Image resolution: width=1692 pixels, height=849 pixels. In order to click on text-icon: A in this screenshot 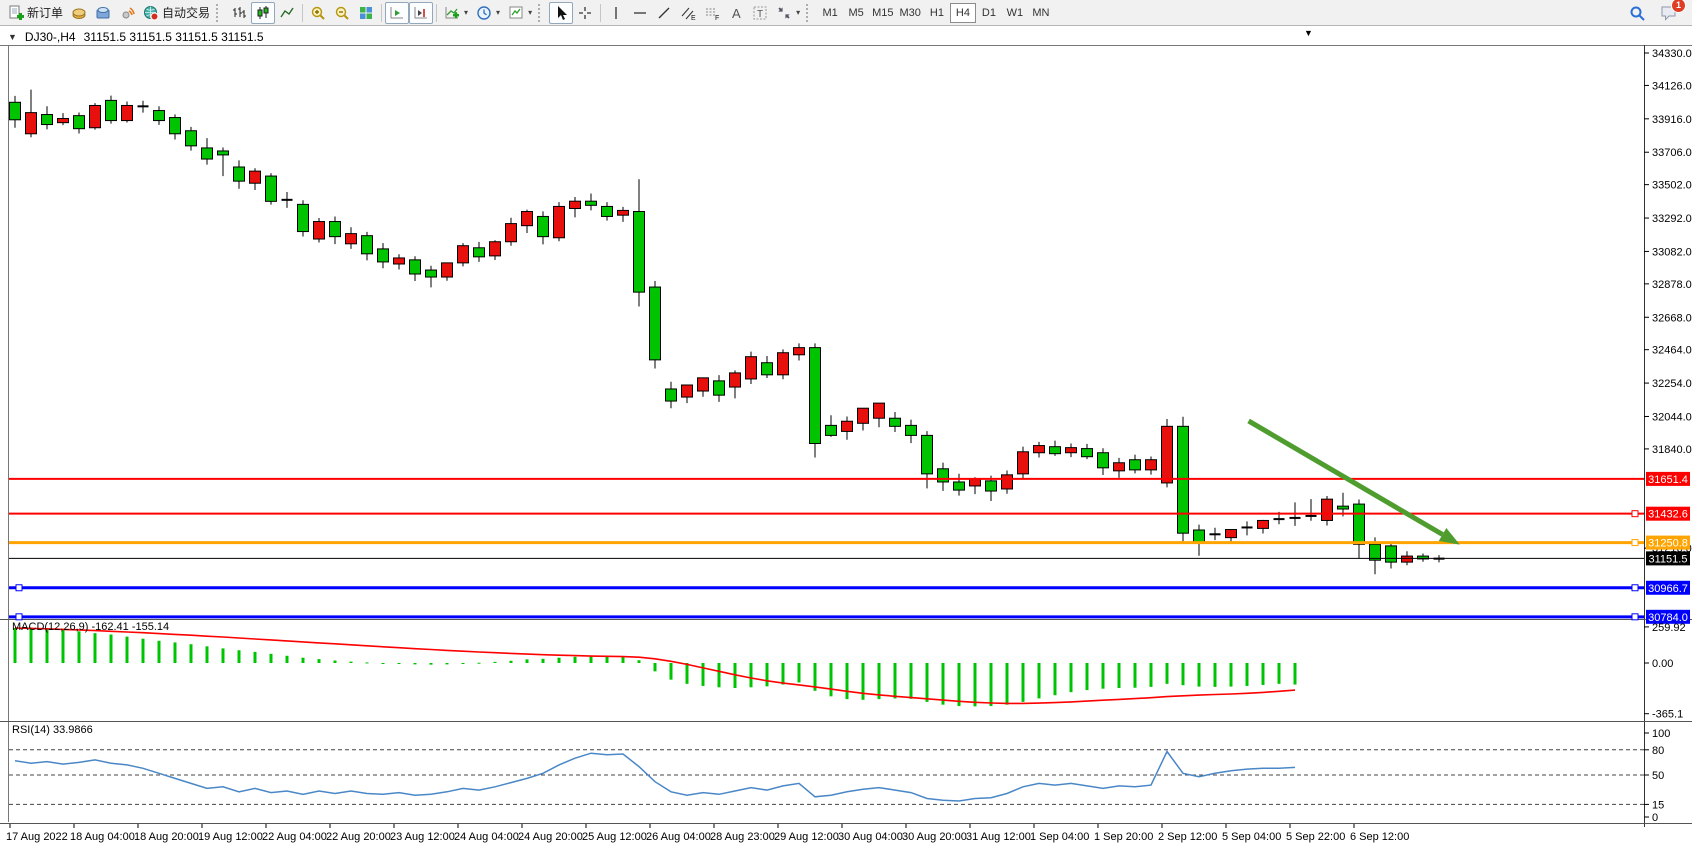, I will do `click(736, 13)`.